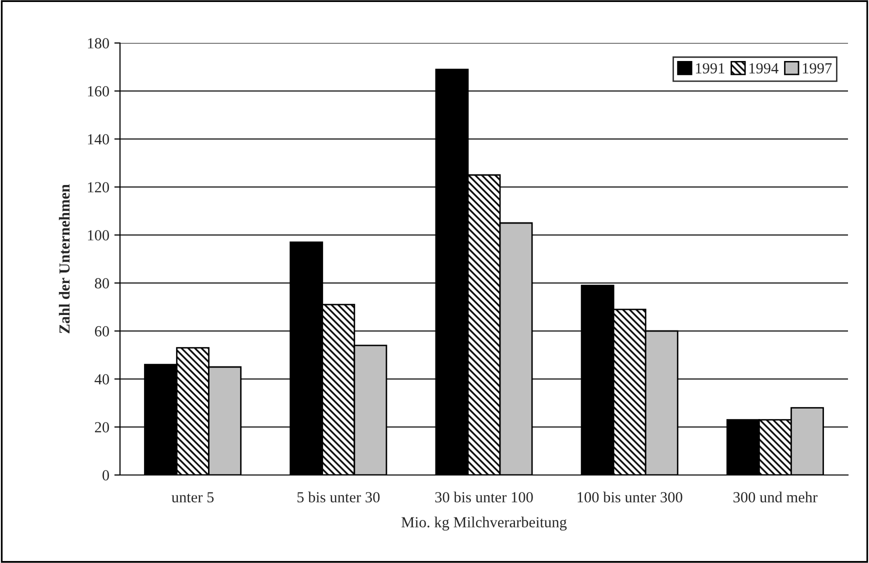  I want to click on x-tick-label: unter 5, so click(193, 497).